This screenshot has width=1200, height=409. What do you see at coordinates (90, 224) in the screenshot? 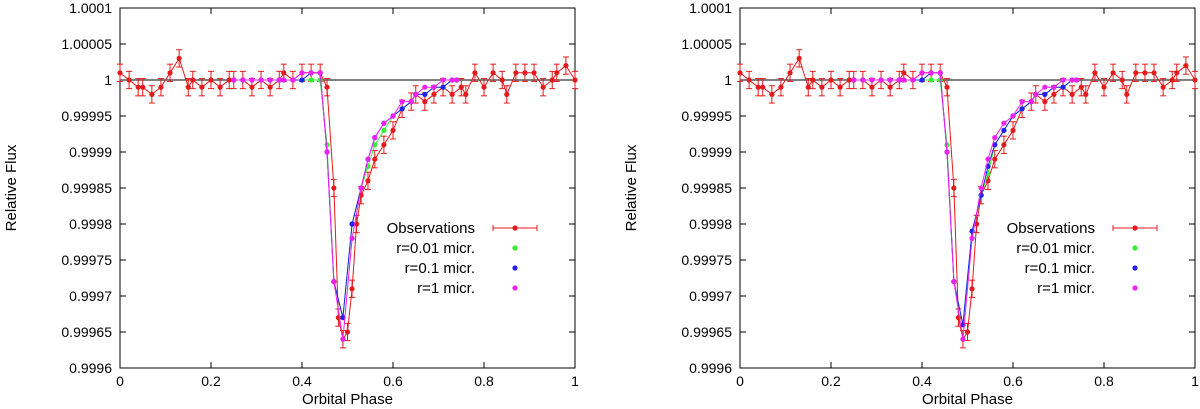
I see `y-tick-label: 0.9998` at bounding box center [90, 224].